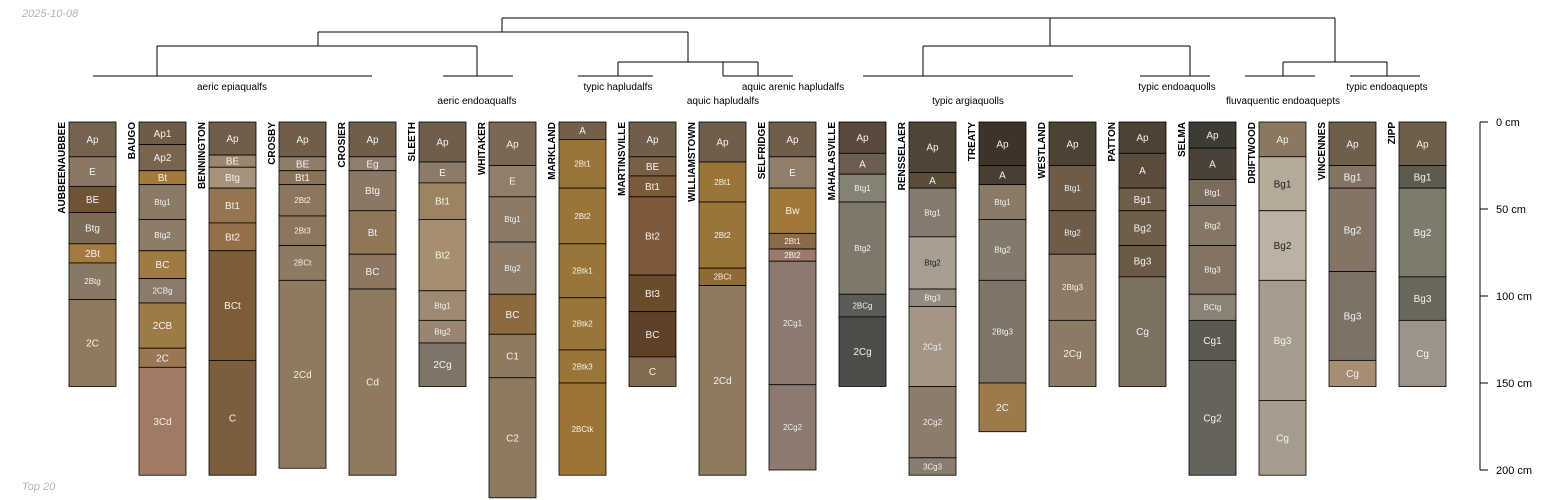 The image size is (1550, 500). Describe the element at coordinates (552, 151) in the screenshot. I see `profile-name: MARKLAND` at that location.